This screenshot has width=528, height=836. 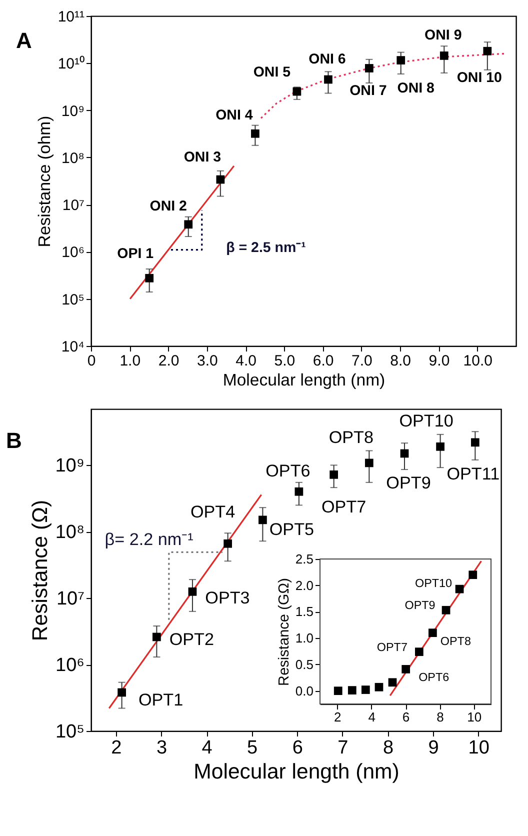 What do you see at coordinates (434, 677) in the screenshot?
I see `data-label: OPT6` at bounding box center [434, 677].